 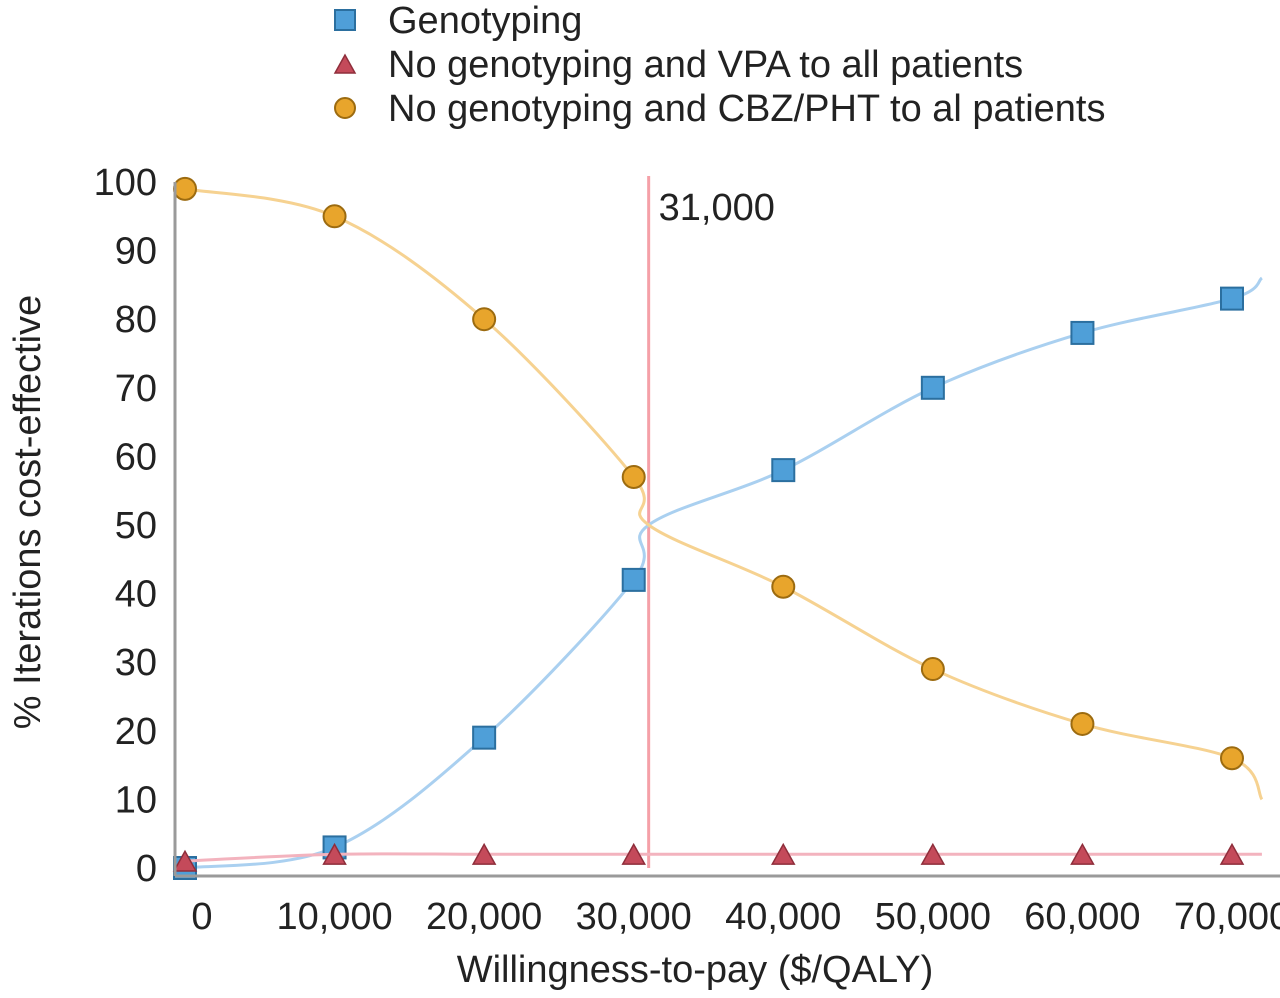 I want to click on x-tick-label: 50,000, so click(x=933, y=917).